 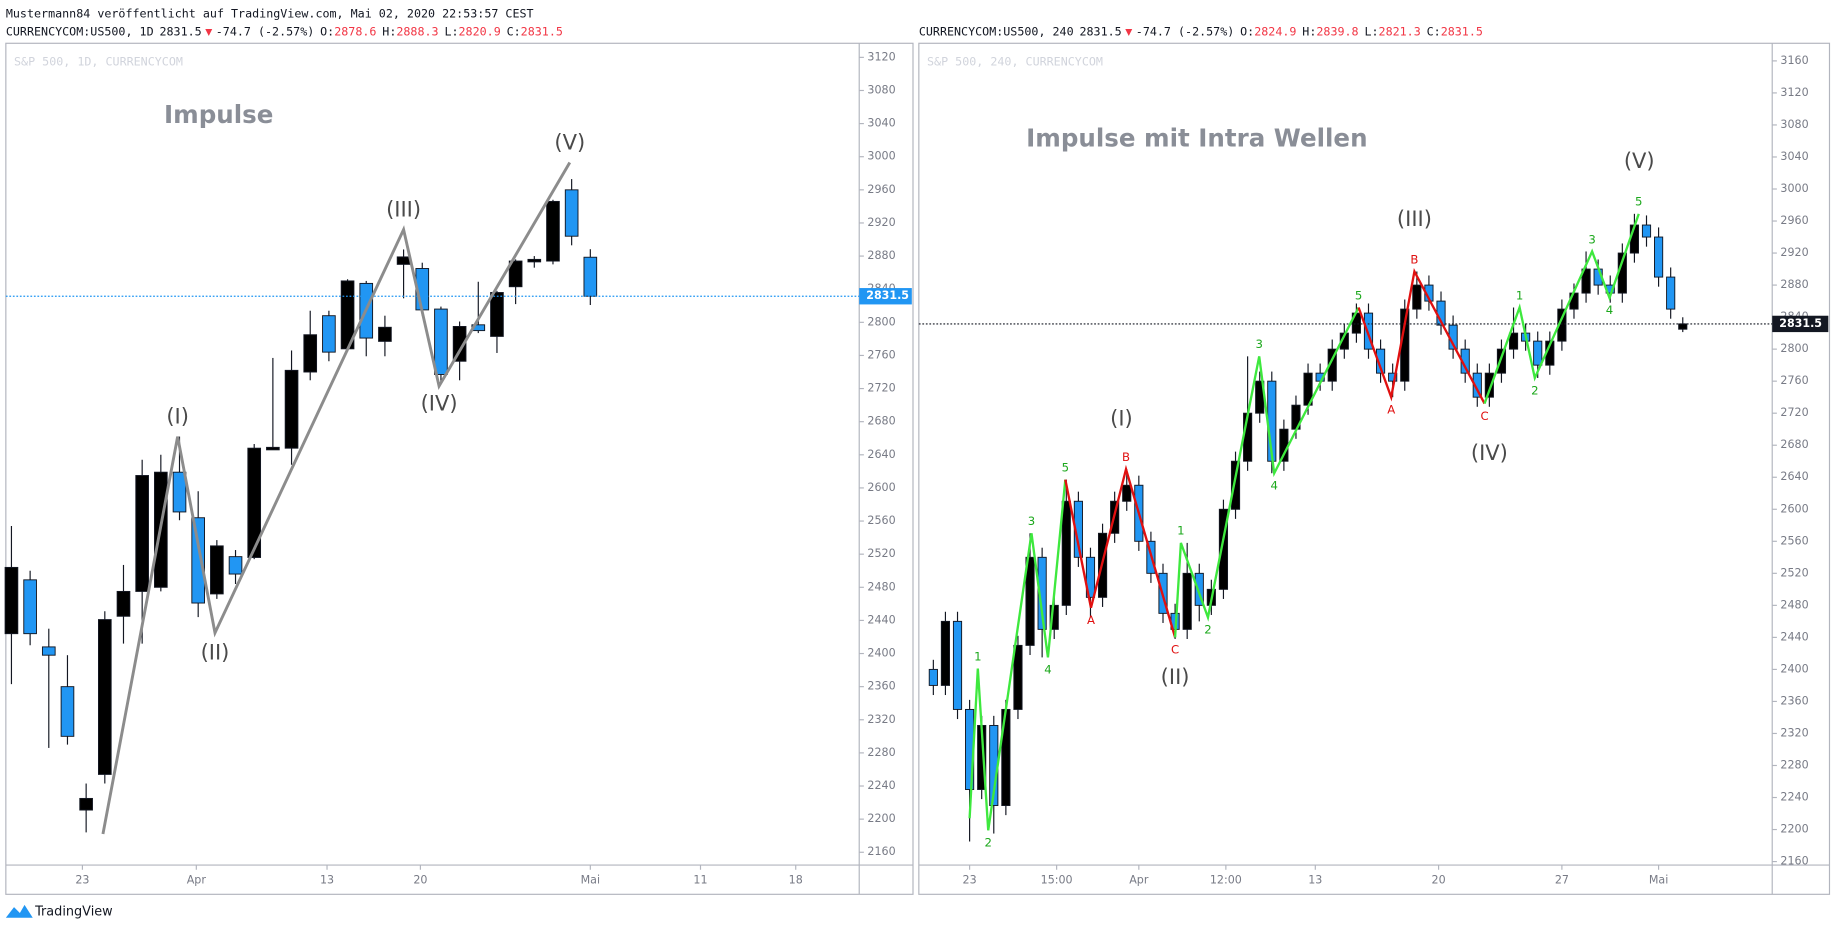 I want to click on wave-degree-label: (III), so click(x=403, y=209).